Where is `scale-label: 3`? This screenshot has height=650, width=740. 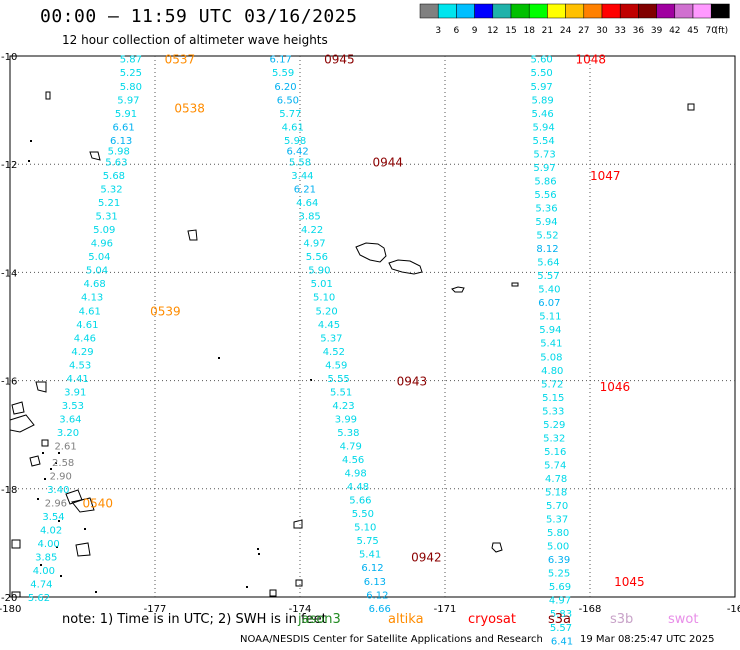
scale-label: 3 is located at coordinates (438, 31).